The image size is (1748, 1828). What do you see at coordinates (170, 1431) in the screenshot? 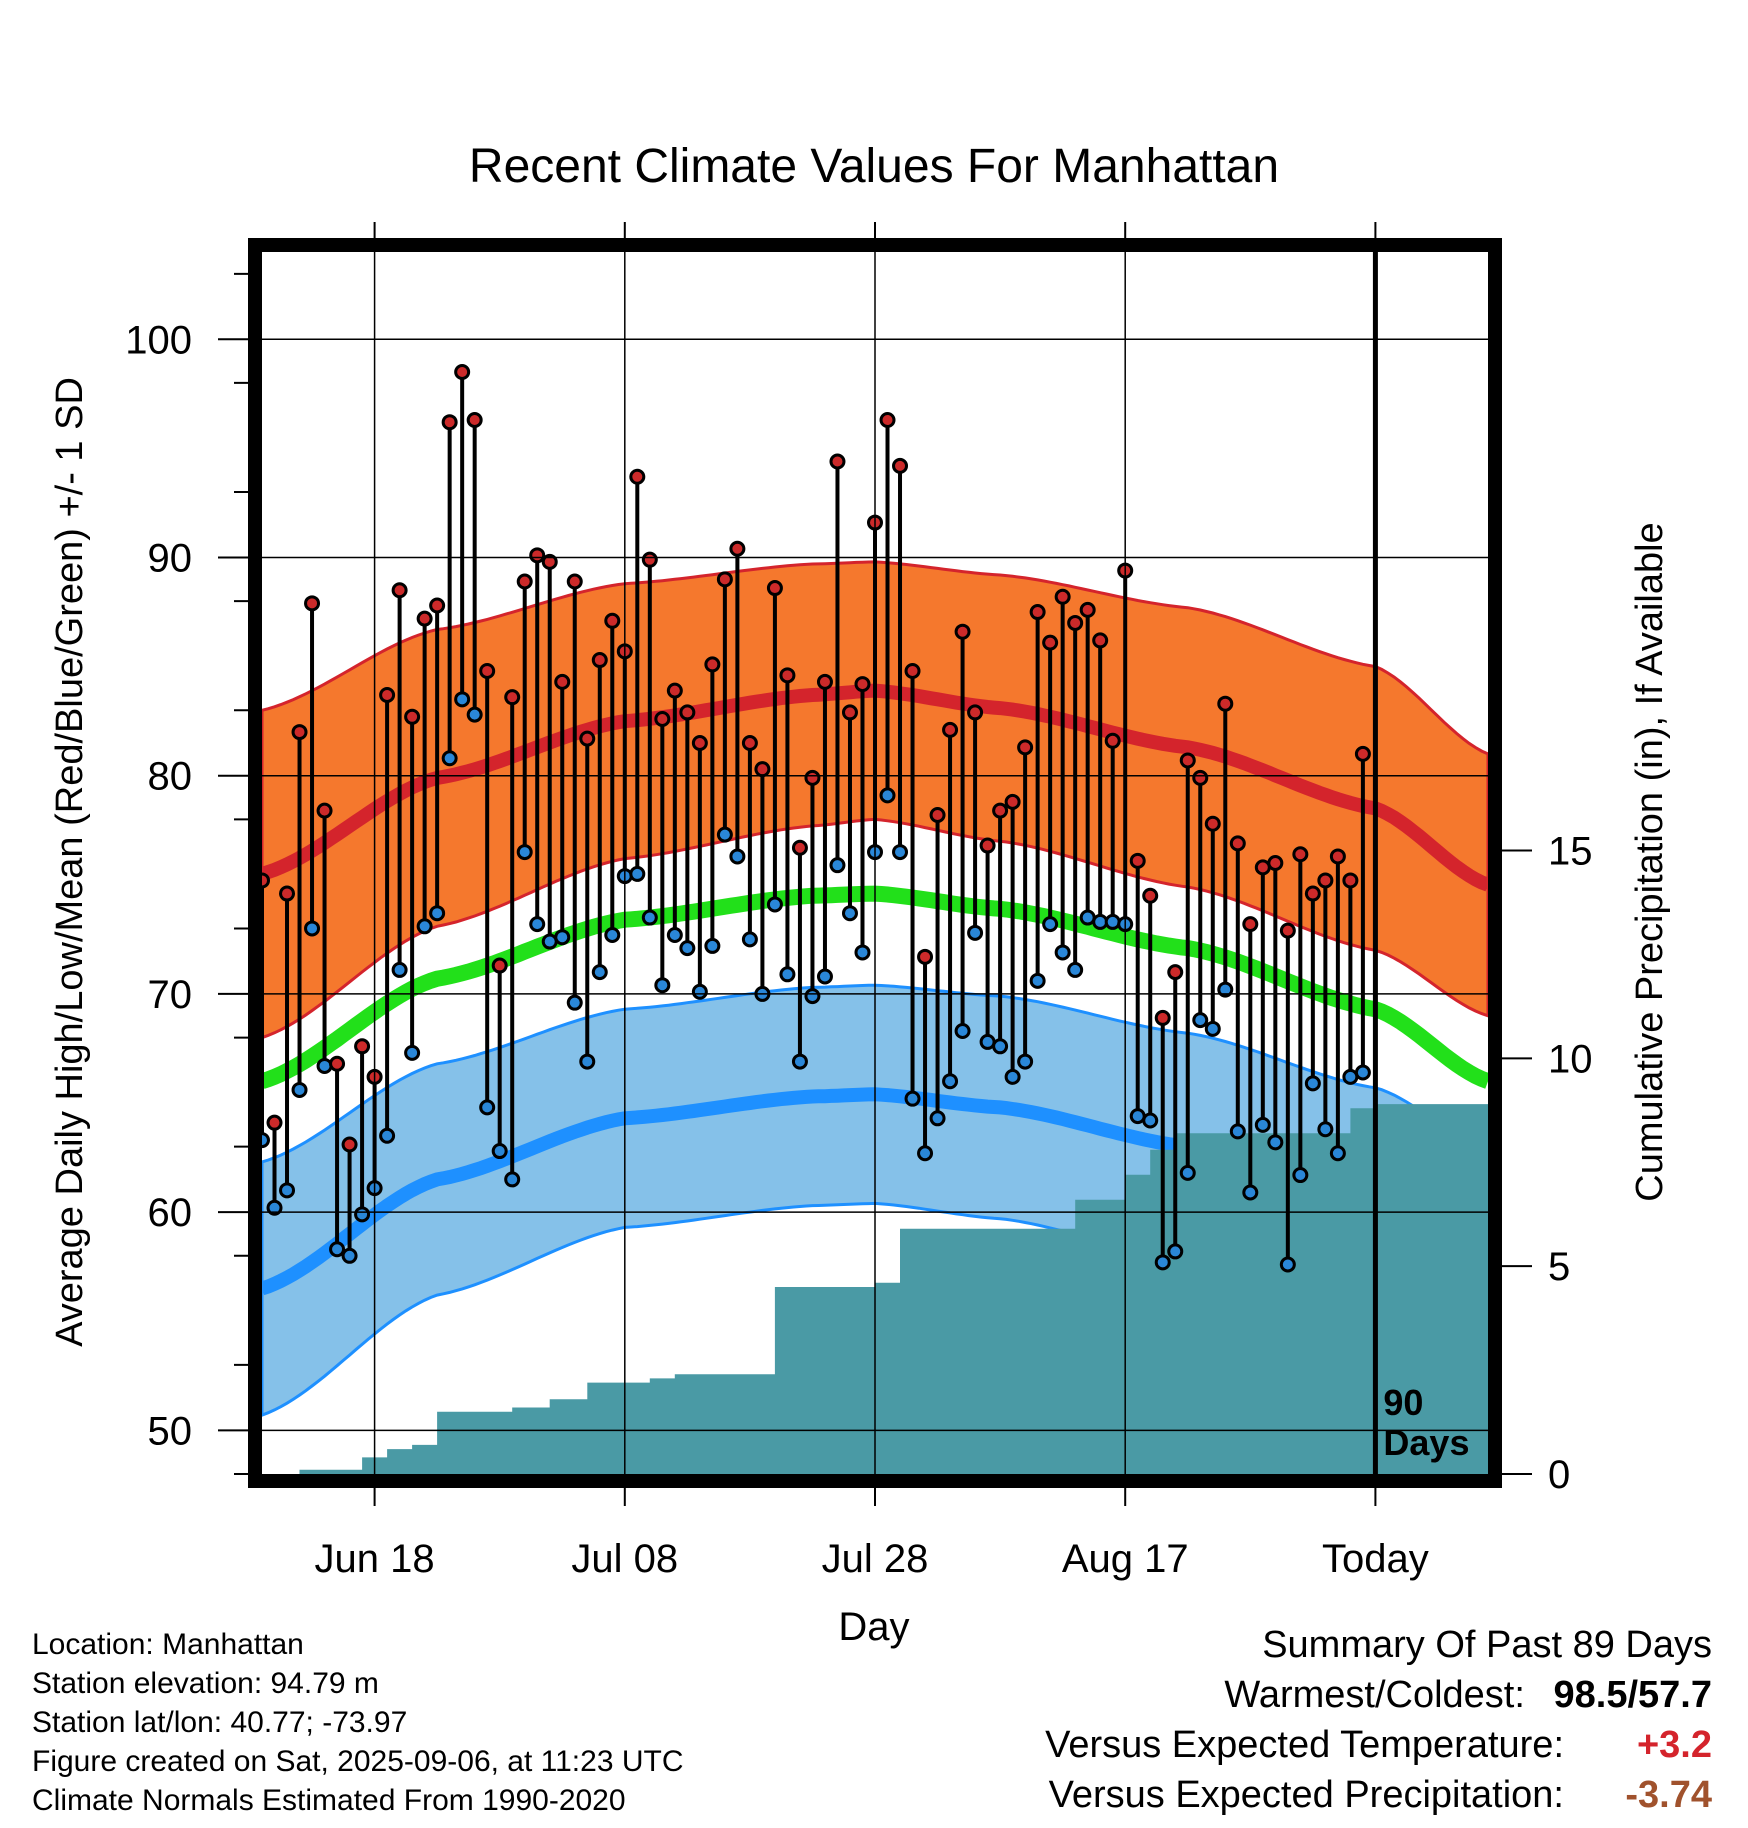
I see `y-tick-label: 50` at bounding box center [170, 1431].